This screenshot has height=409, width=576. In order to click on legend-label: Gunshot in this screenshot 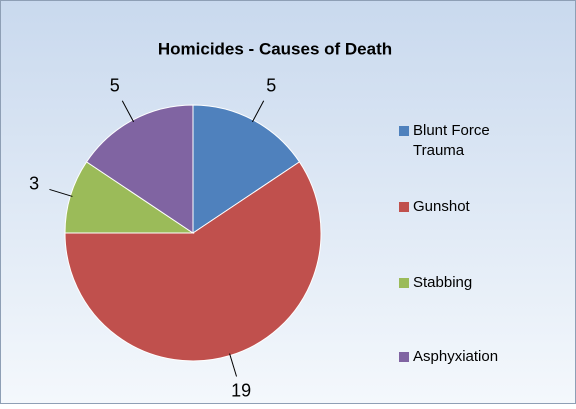, I will do `click(442, 206)`.